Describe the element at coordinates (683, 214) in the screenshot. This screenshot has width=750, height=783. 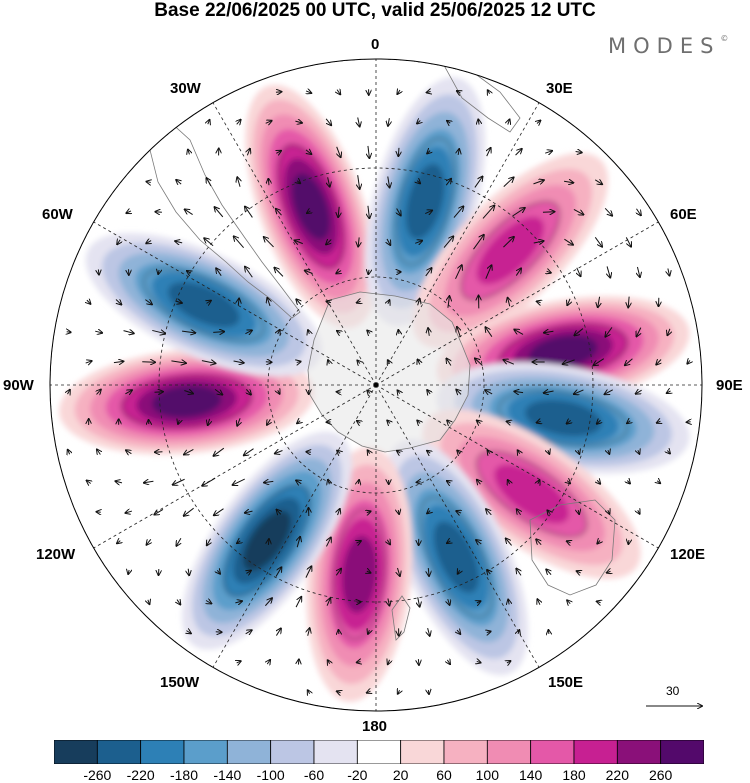
I see `lon-label-60e: 60E` at that location.